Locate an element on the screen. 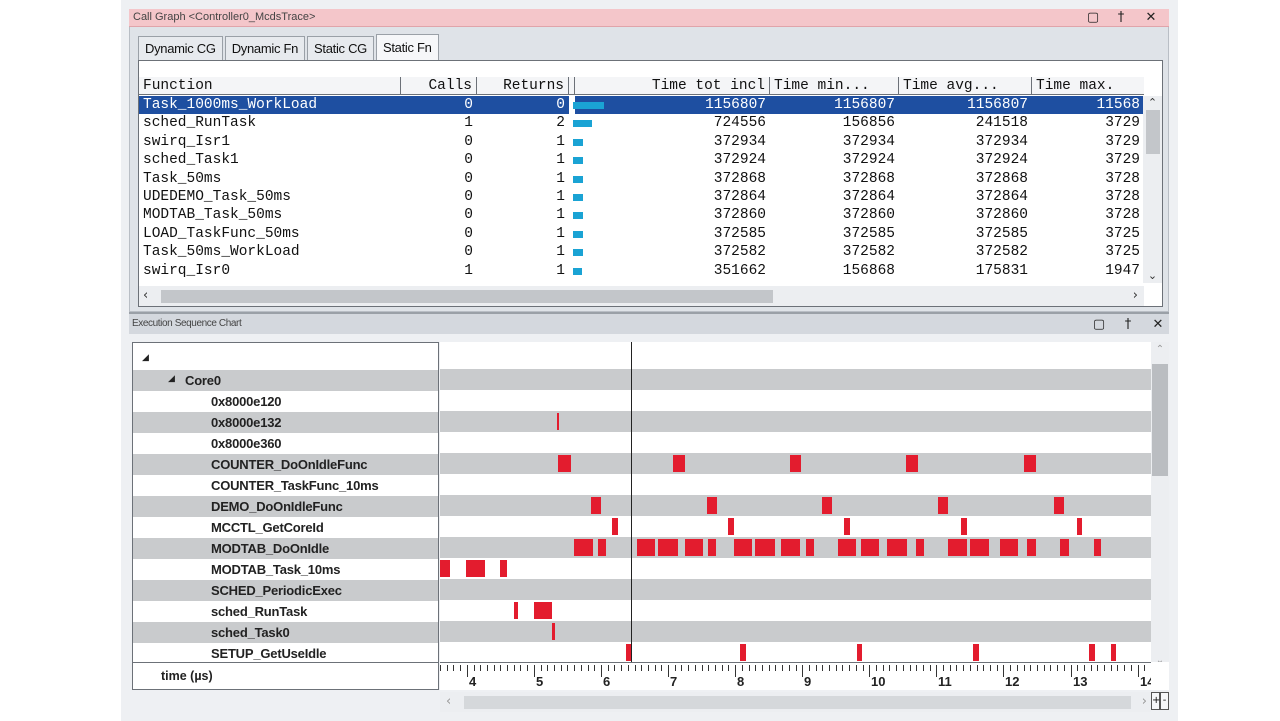  table-row: sched_Task1 0 1 372924 372924 372924 3729 is located at coordinates (641, 160).